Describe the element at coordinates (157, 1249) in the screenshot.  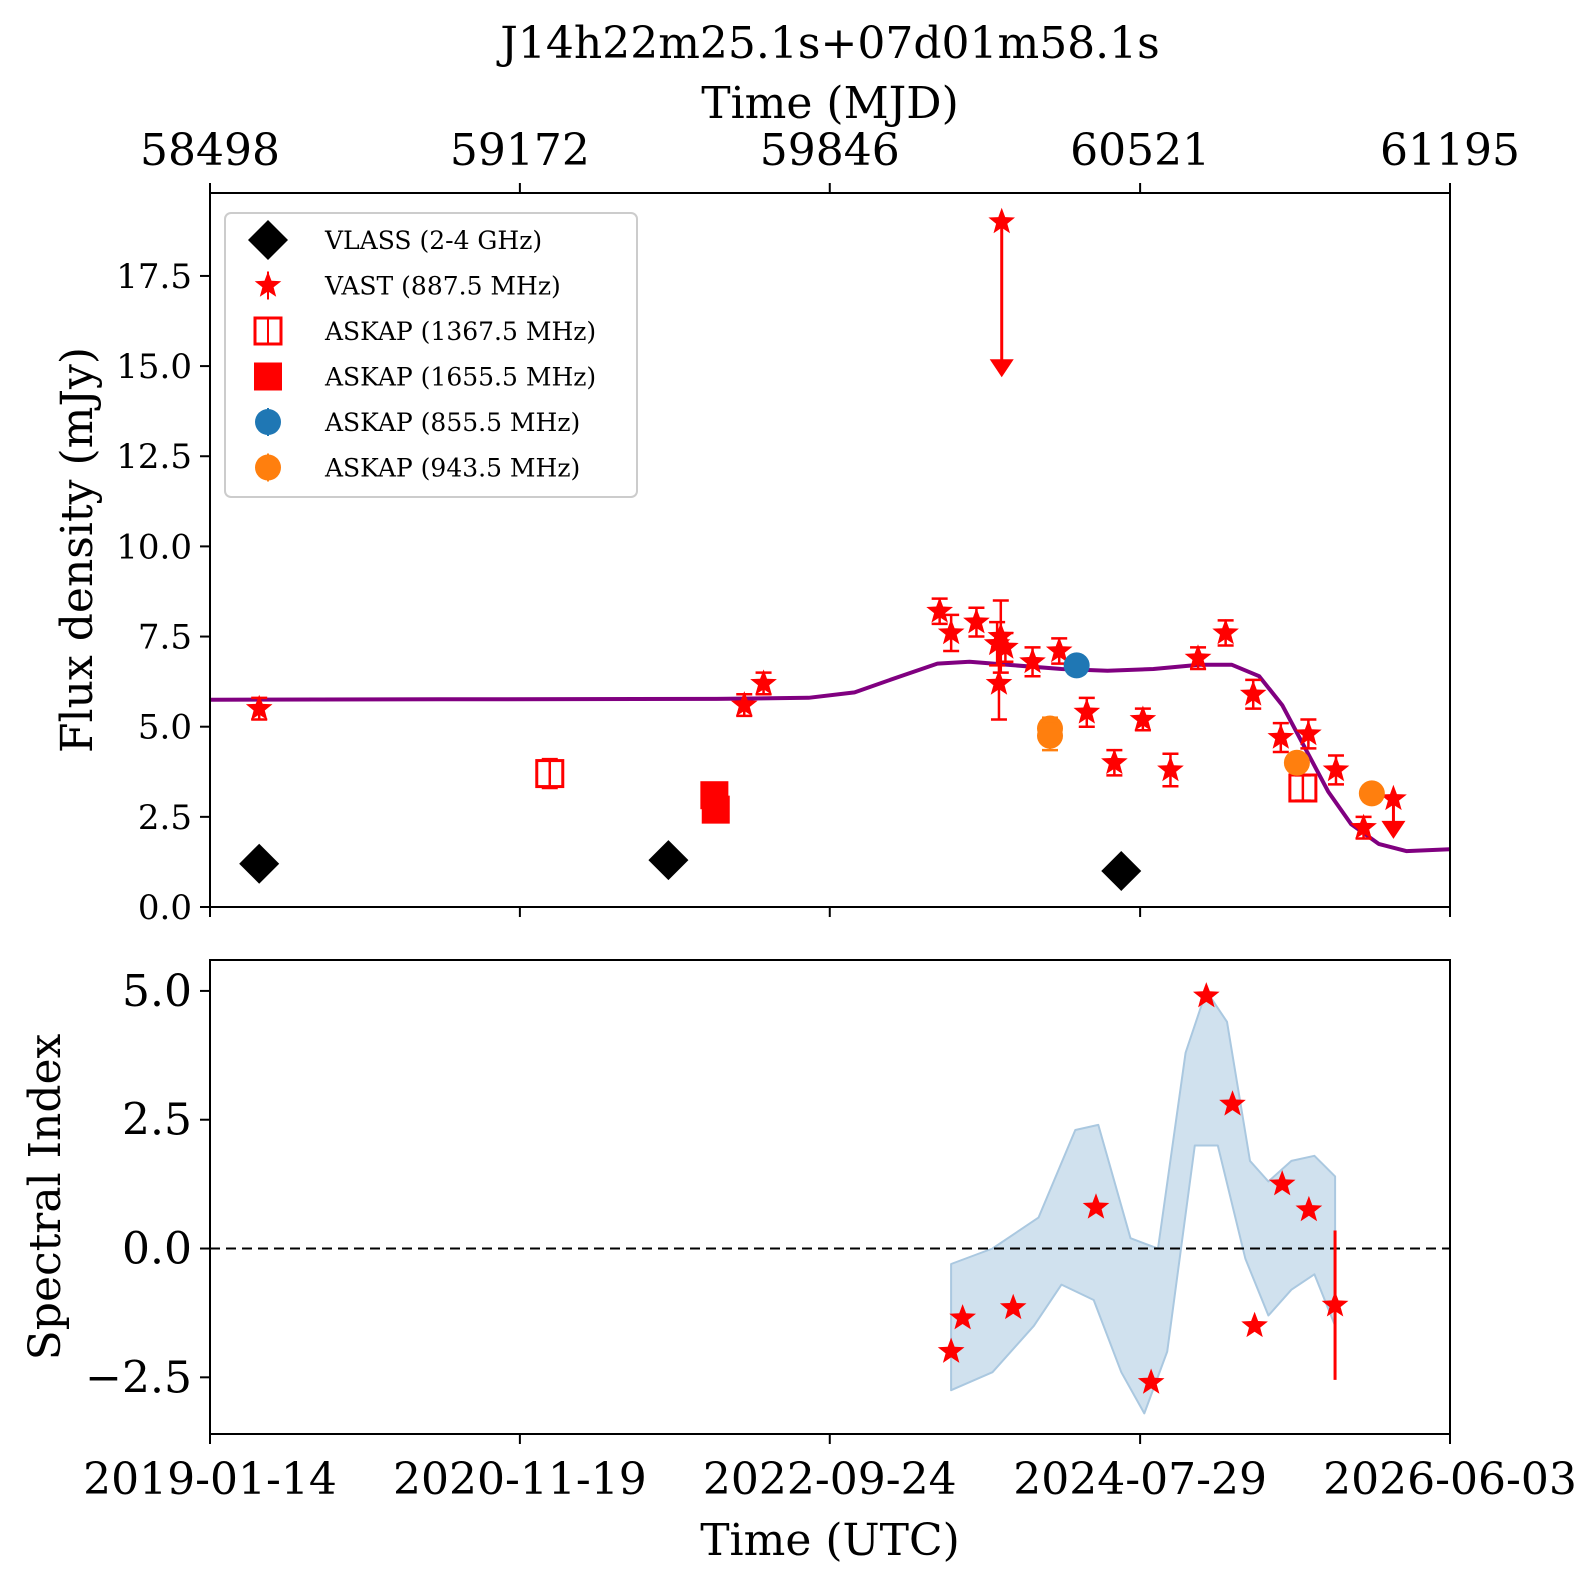
I see `spectral-y-tick-label: 0.0` at that location.